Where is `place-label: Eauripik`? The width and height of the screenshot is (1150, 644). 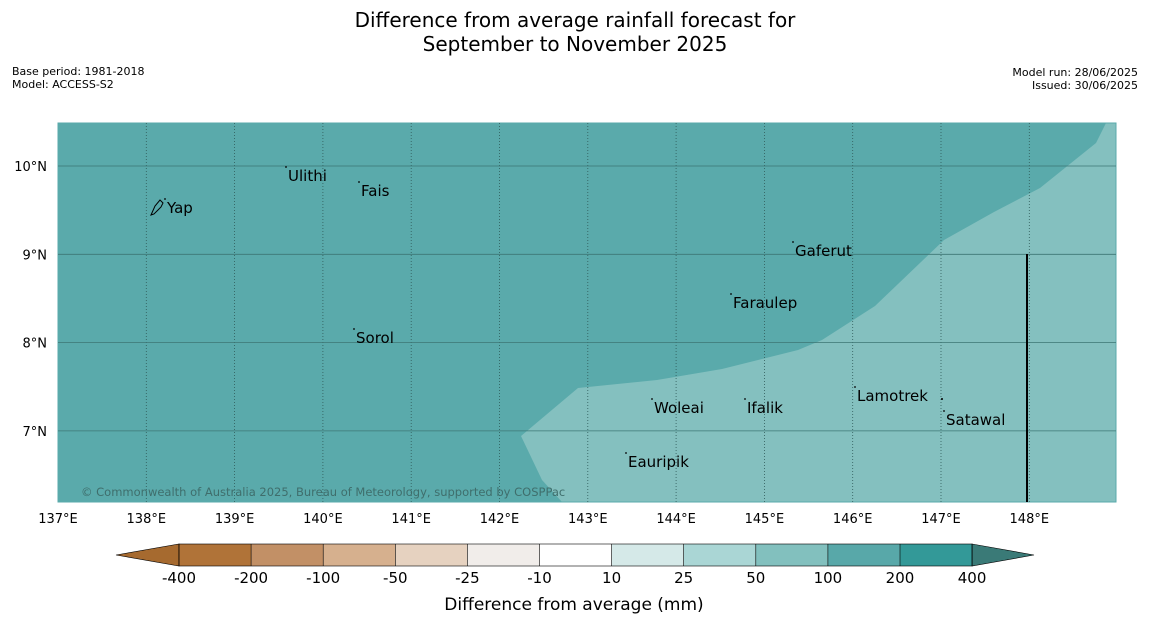
place-label: Eauripik is located at coordinates (658, 462).